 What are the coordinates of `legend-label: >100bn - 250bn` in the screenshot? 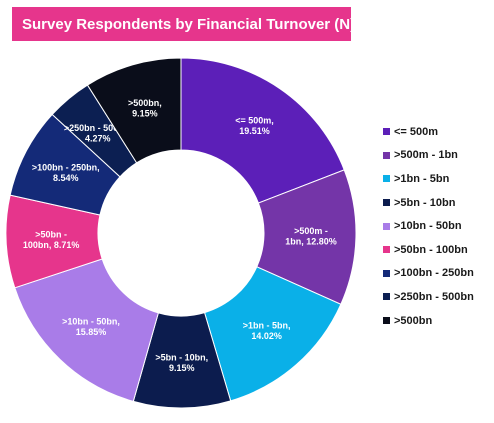 It's located at (434, 273).